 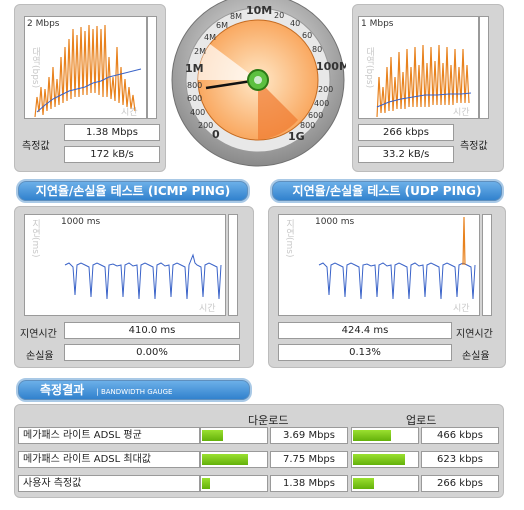 What do you see at coordinates (109, 459) in the screenshot?
I see `result-name: 메가패스 라이트 ADSL 최대값` at bounding box center [109, 459].